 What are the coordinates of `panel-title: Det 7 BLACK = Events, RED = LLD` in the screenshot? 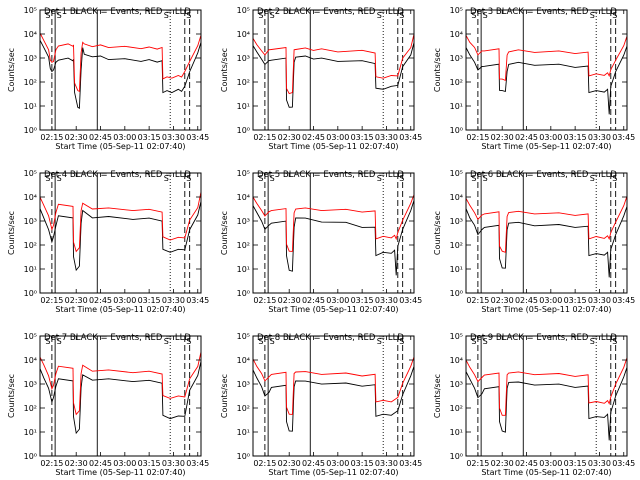 It's located at (117, 338).